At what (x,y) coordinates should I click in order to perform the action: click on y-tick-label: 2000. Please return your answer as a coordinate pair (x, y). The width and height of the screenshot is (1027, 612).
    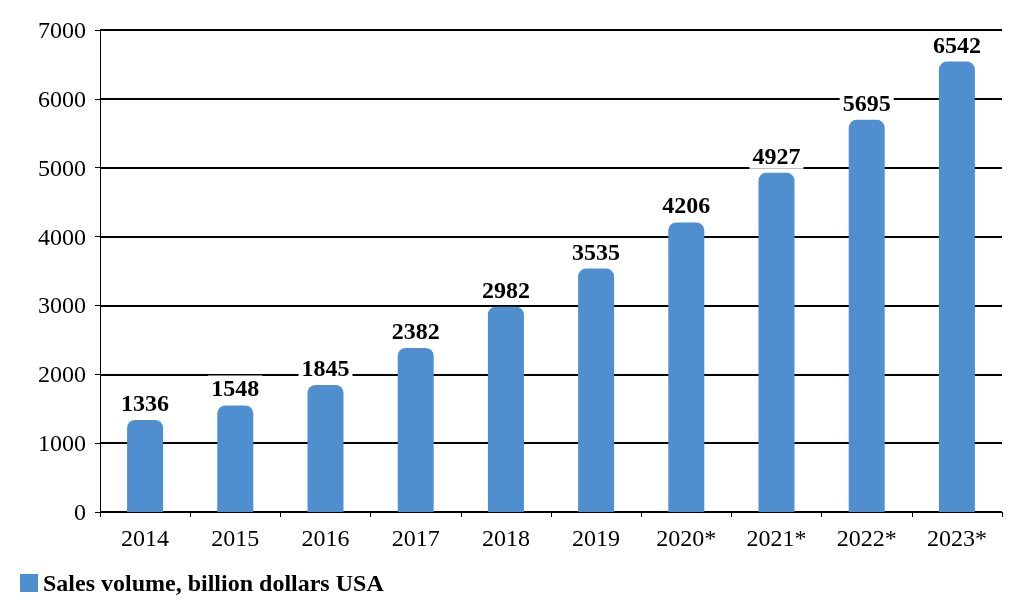
    Looking at the image, I should click on (62, 374).